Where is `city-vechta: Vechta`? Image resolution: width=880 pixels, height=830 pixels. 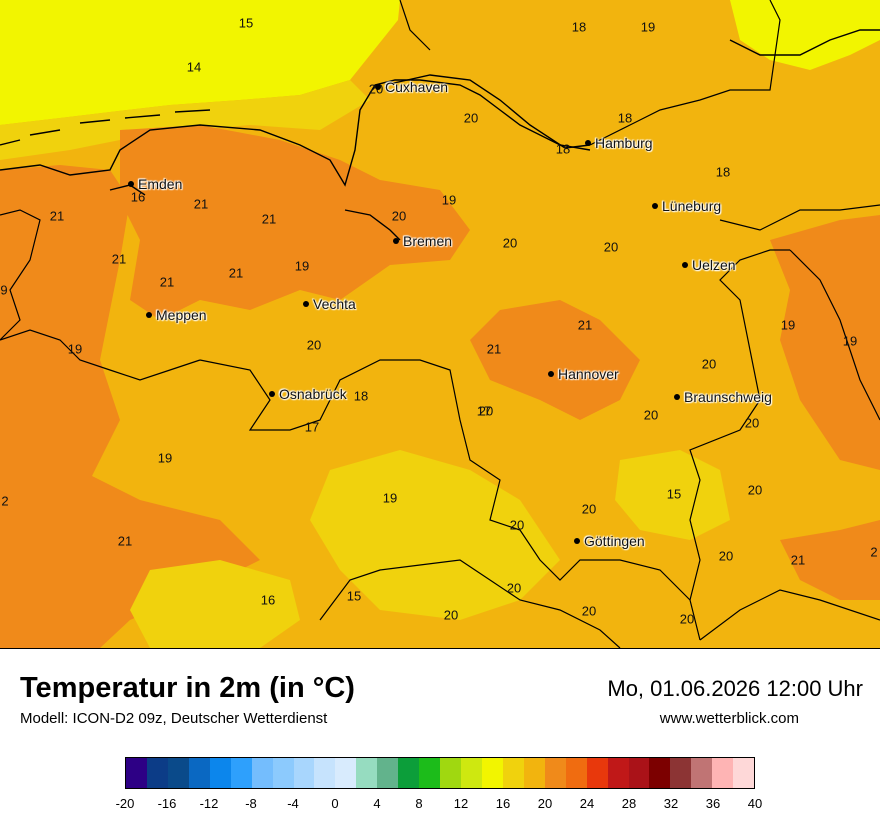
city-vechta: Vechta is located at coordinates (329, 304).